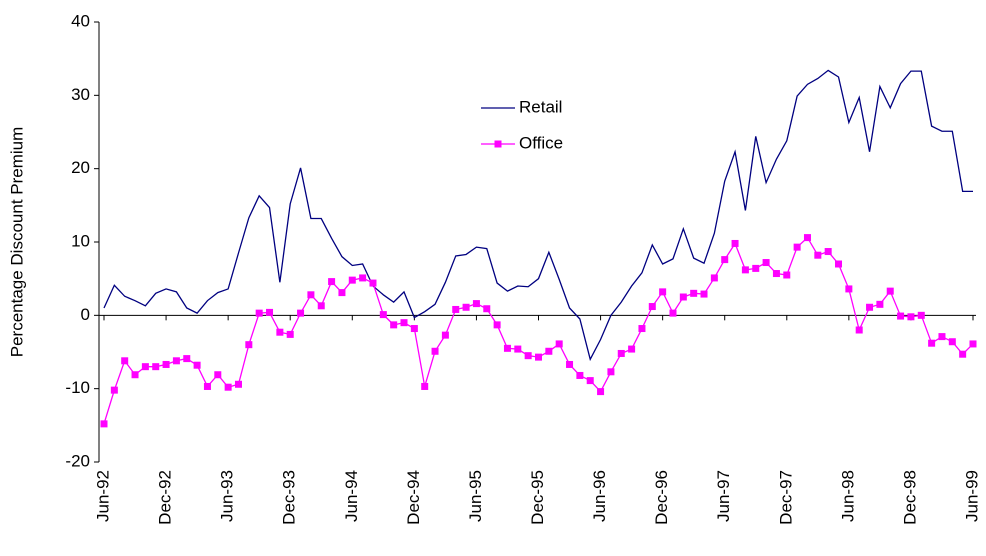 The width and height of the screenshot is (986, 556). I want to click on y-tick-label: -10, so click(77, 387).